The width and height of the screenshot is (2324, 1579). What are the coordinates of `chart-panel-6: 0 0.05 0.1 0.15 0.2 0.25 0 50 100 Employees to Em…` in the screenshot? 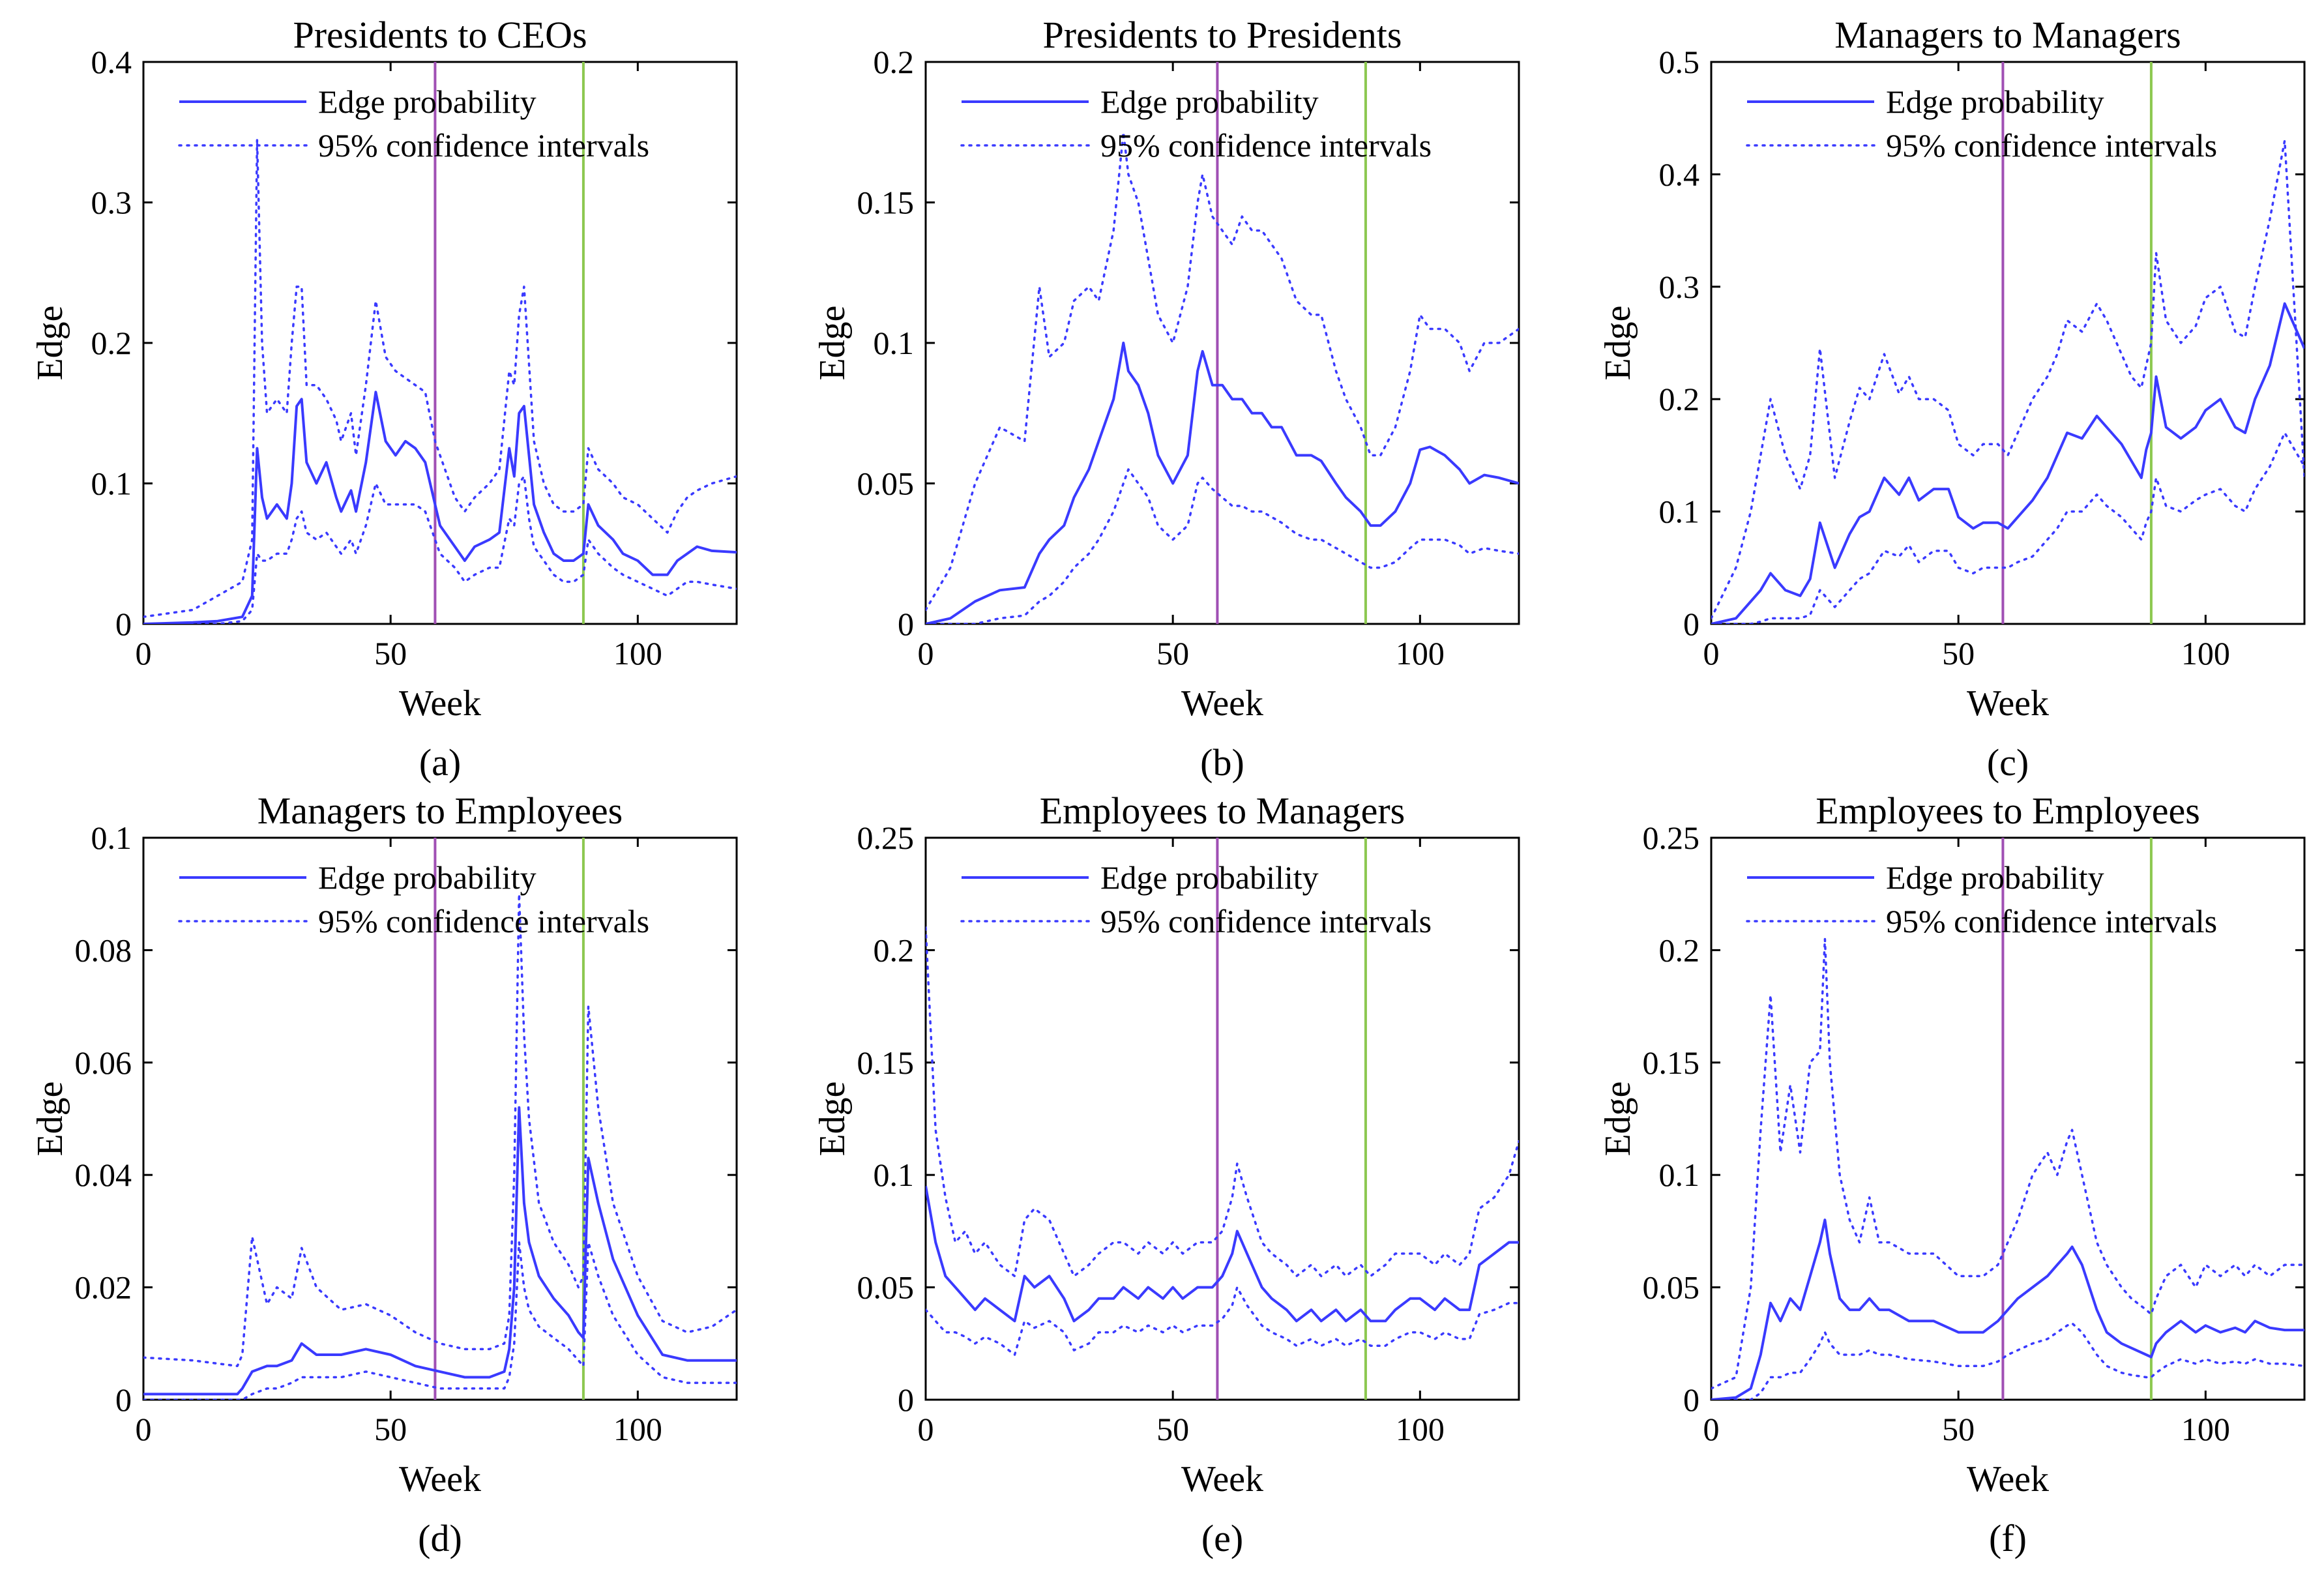 It's located at (1952, 1174).